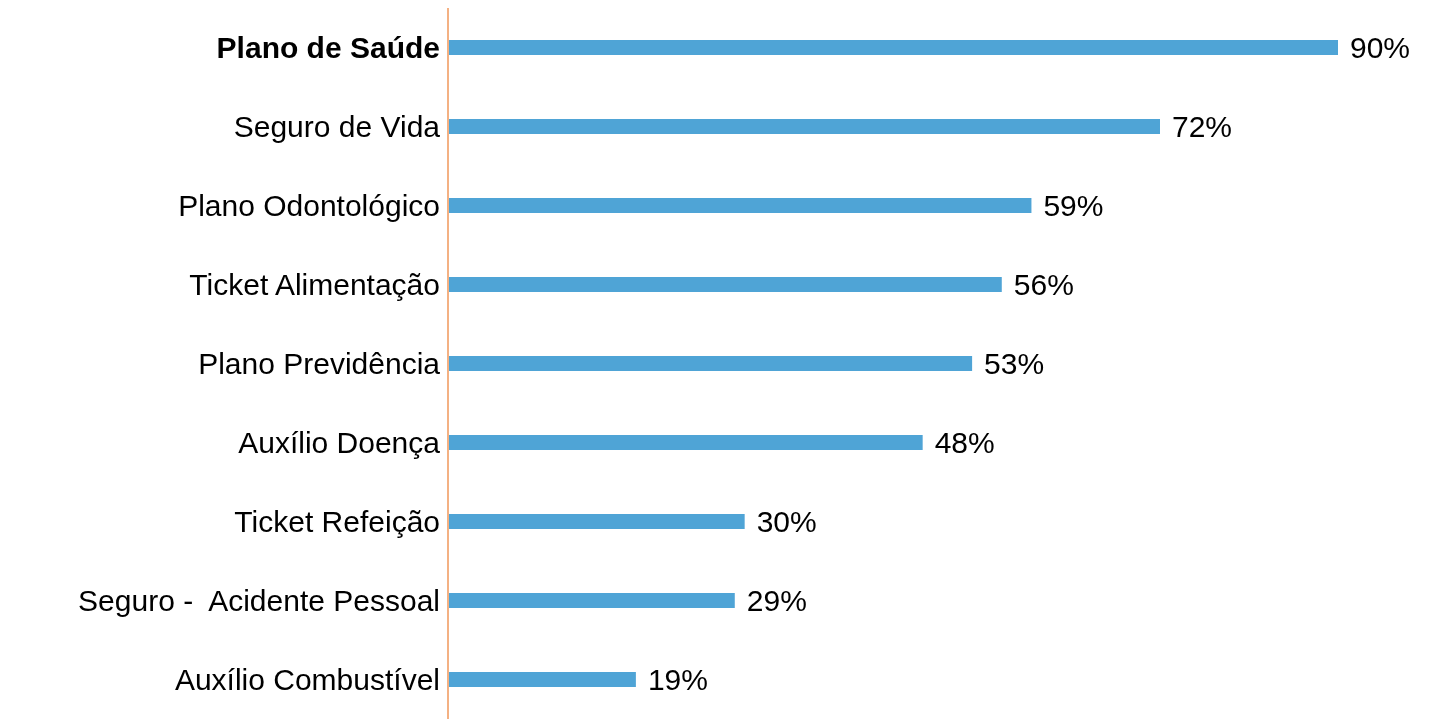 This screenshot has width=1447, height=719. Describe the element at coordinates (776, 601) in the screenshot. I see `data-label: 29%` at that location.